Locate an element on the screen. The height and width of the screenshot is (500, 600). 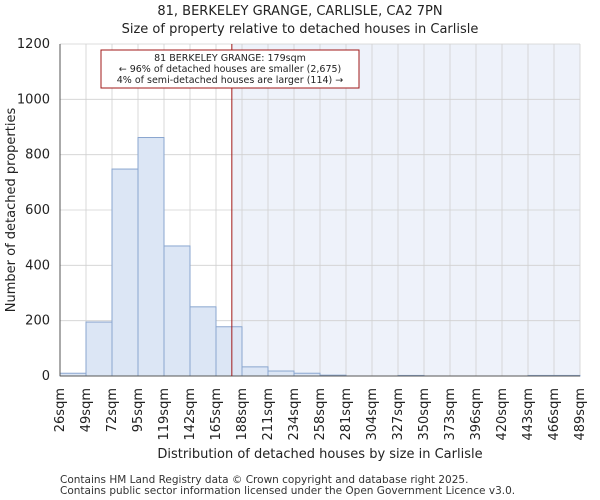
x-tick-label: 258sqm is located at coordinates (320, 414).